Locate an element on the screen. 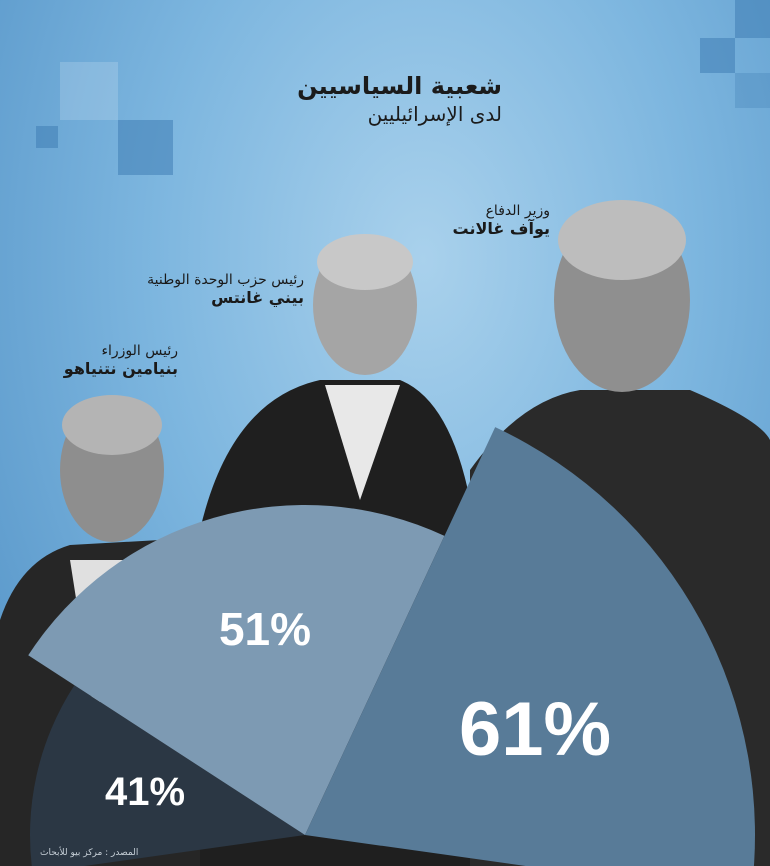  pie-slice is located at coordinates (167, 775).